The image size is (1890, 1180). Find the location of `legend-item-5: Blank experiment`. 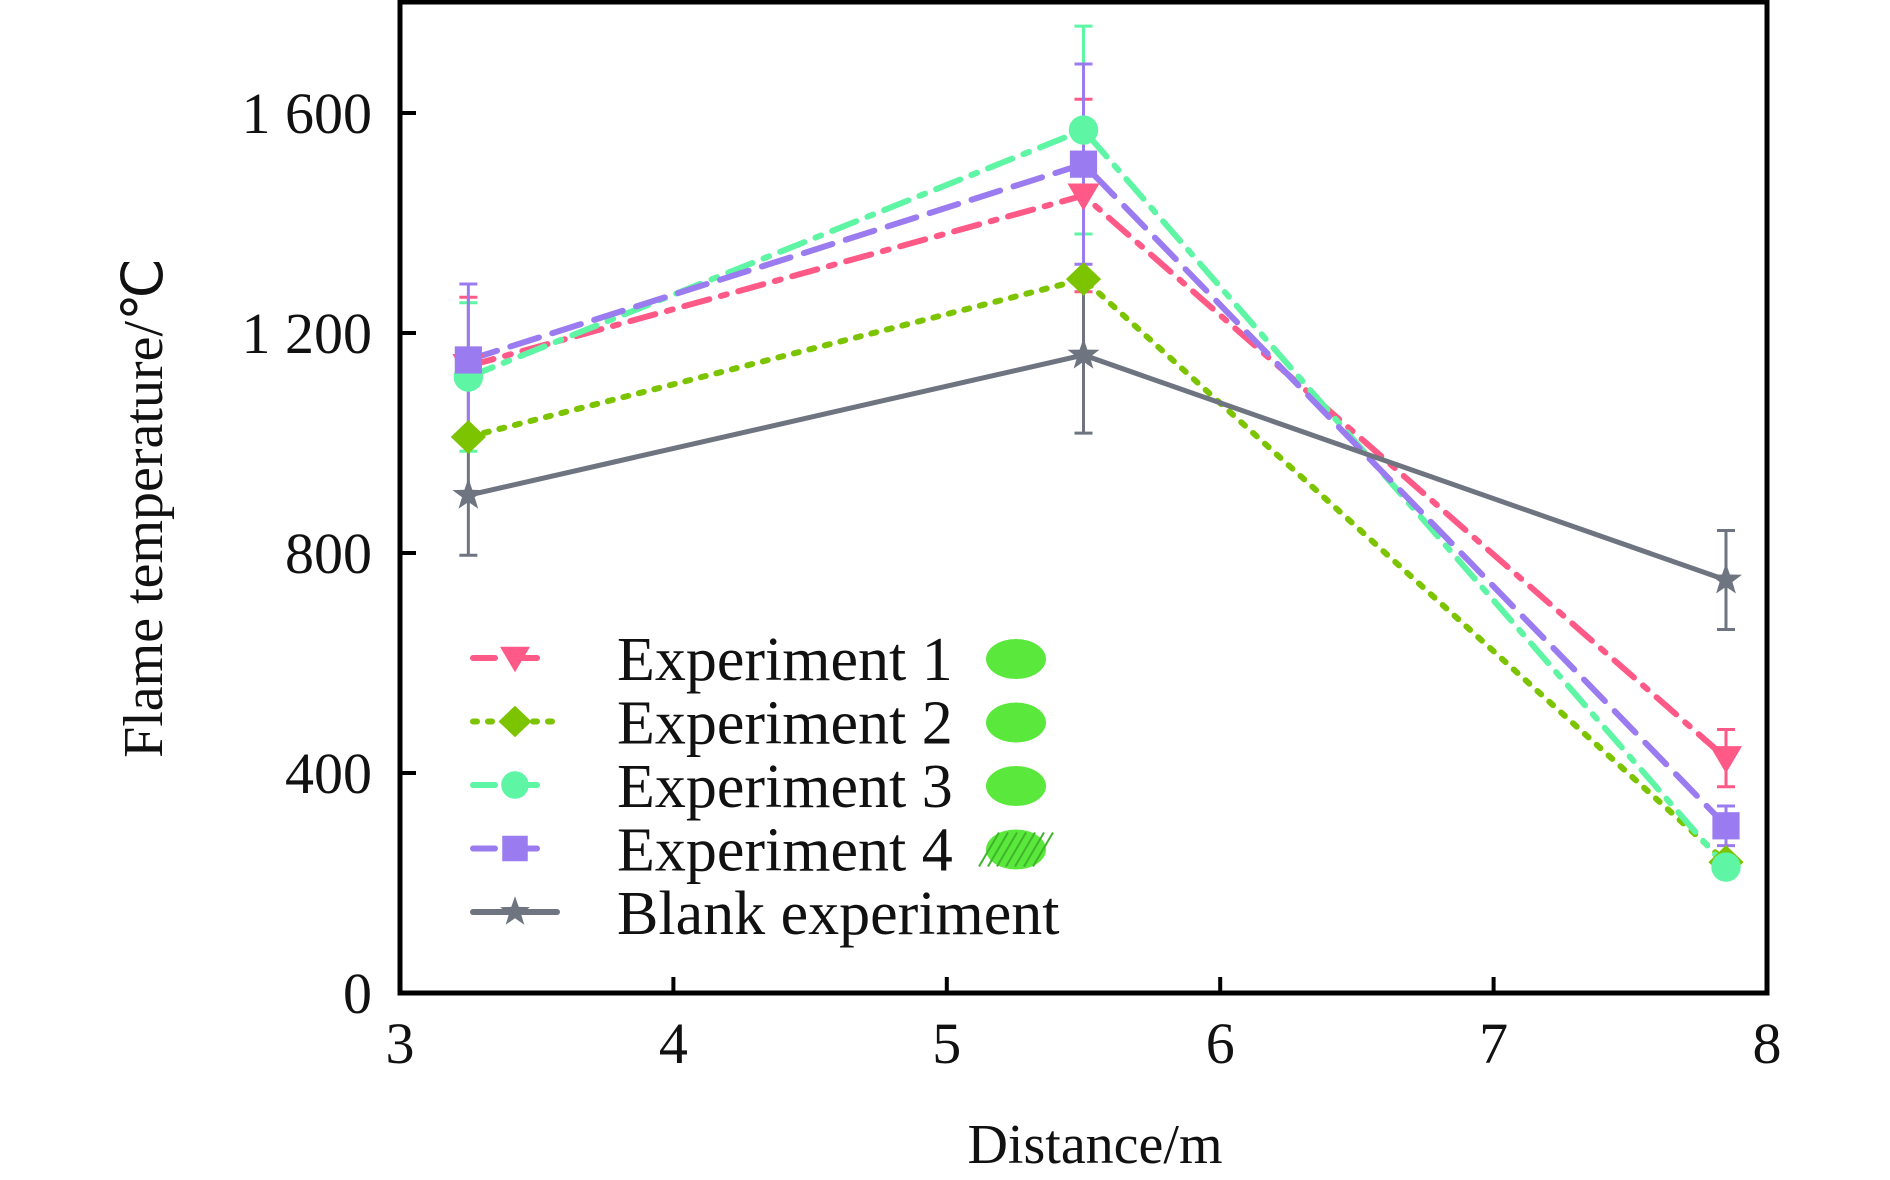

legend-item-5: Blank experiment is located at coordinates (764, 914).